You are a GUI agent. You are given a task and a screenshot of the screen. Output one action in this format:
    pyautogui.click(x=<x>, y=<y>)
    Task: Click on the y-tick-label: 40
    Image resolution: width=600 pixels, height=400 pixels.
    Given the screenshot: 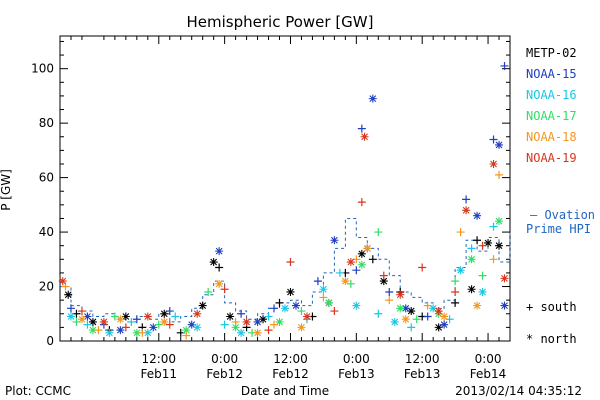 What is the action you would take?
    pyautogui.click(x=46, y=232)
    